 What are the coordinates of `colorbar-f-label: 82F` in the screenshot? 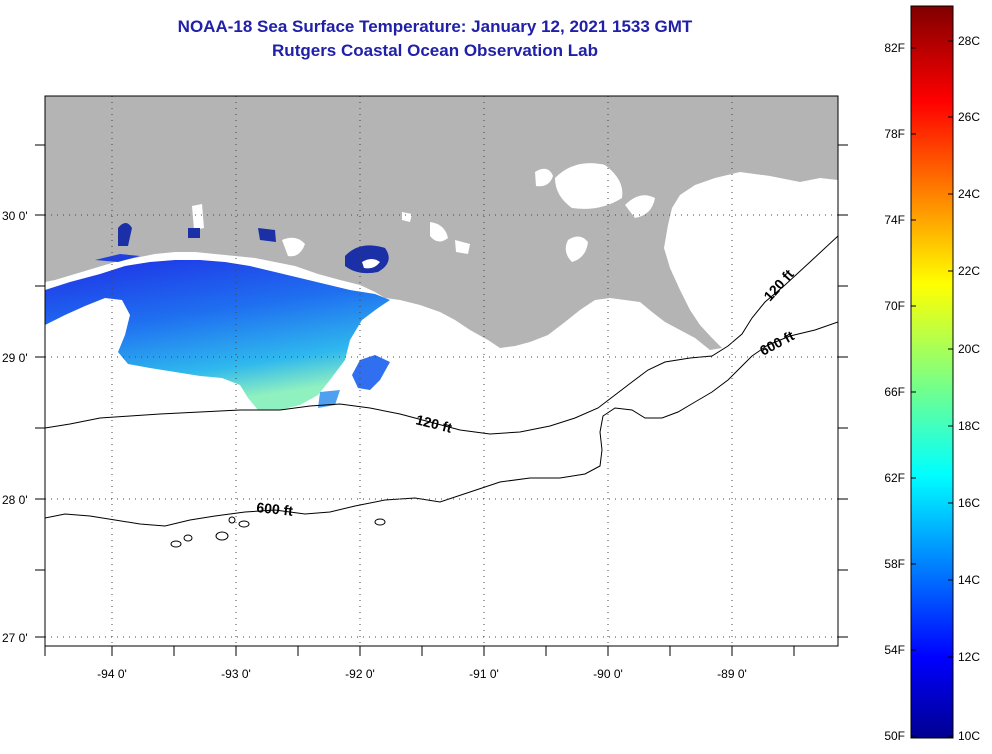 It's located at (894, 48).